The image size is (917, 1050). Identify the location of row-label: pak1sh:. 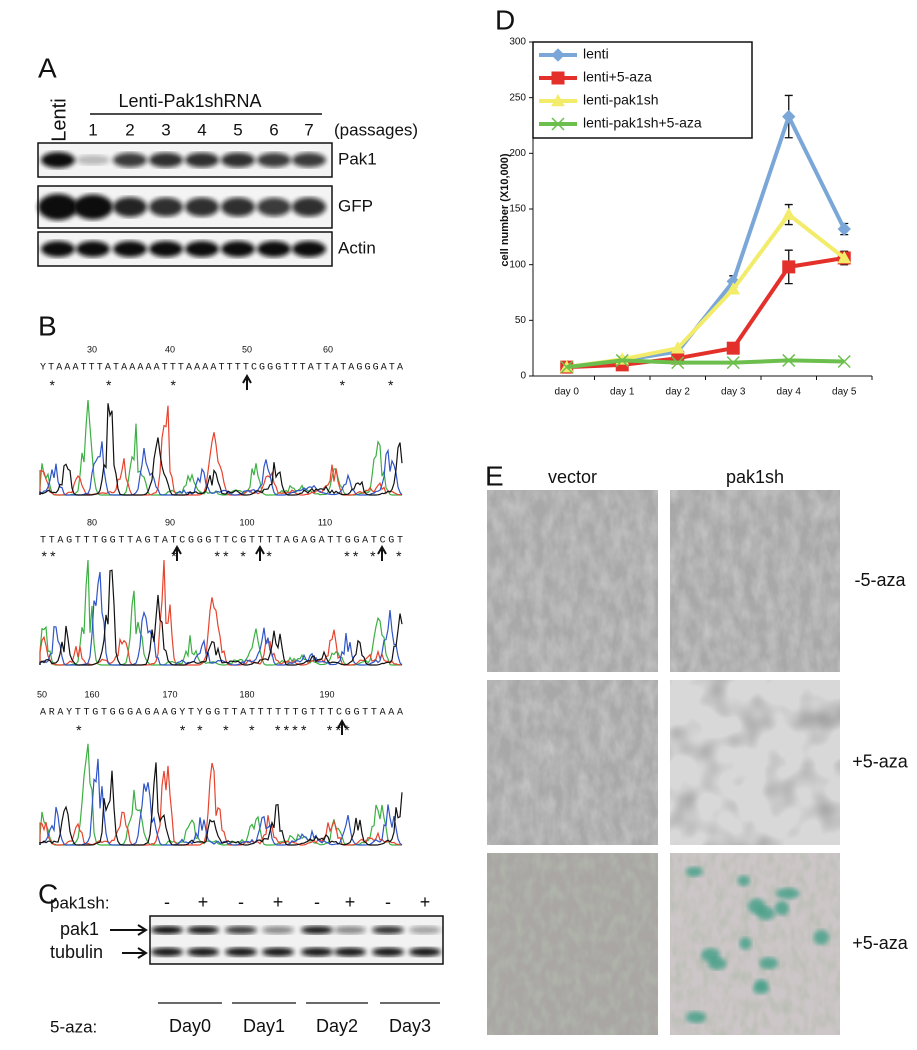
(80, 902).